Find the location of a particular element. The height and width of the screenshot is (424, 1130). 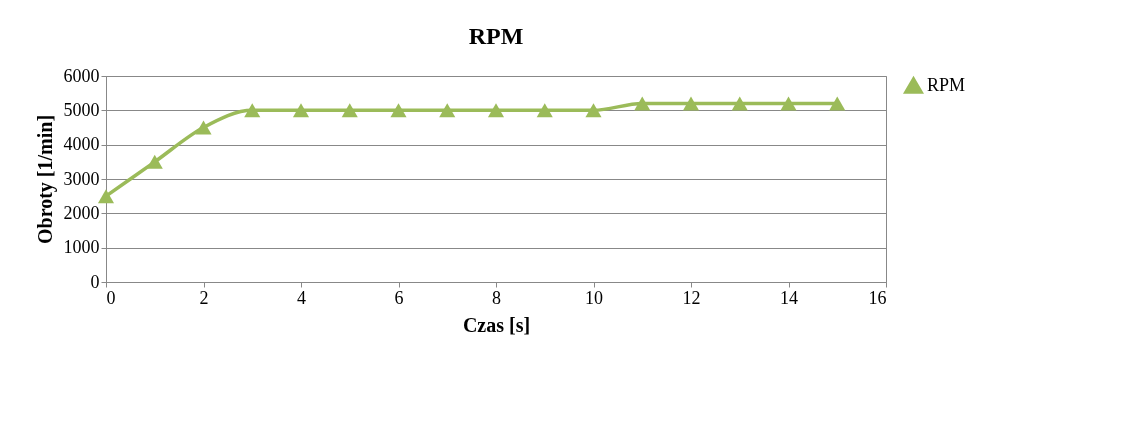

y-tick-label: 6000 is located at coordinates (81, 75).